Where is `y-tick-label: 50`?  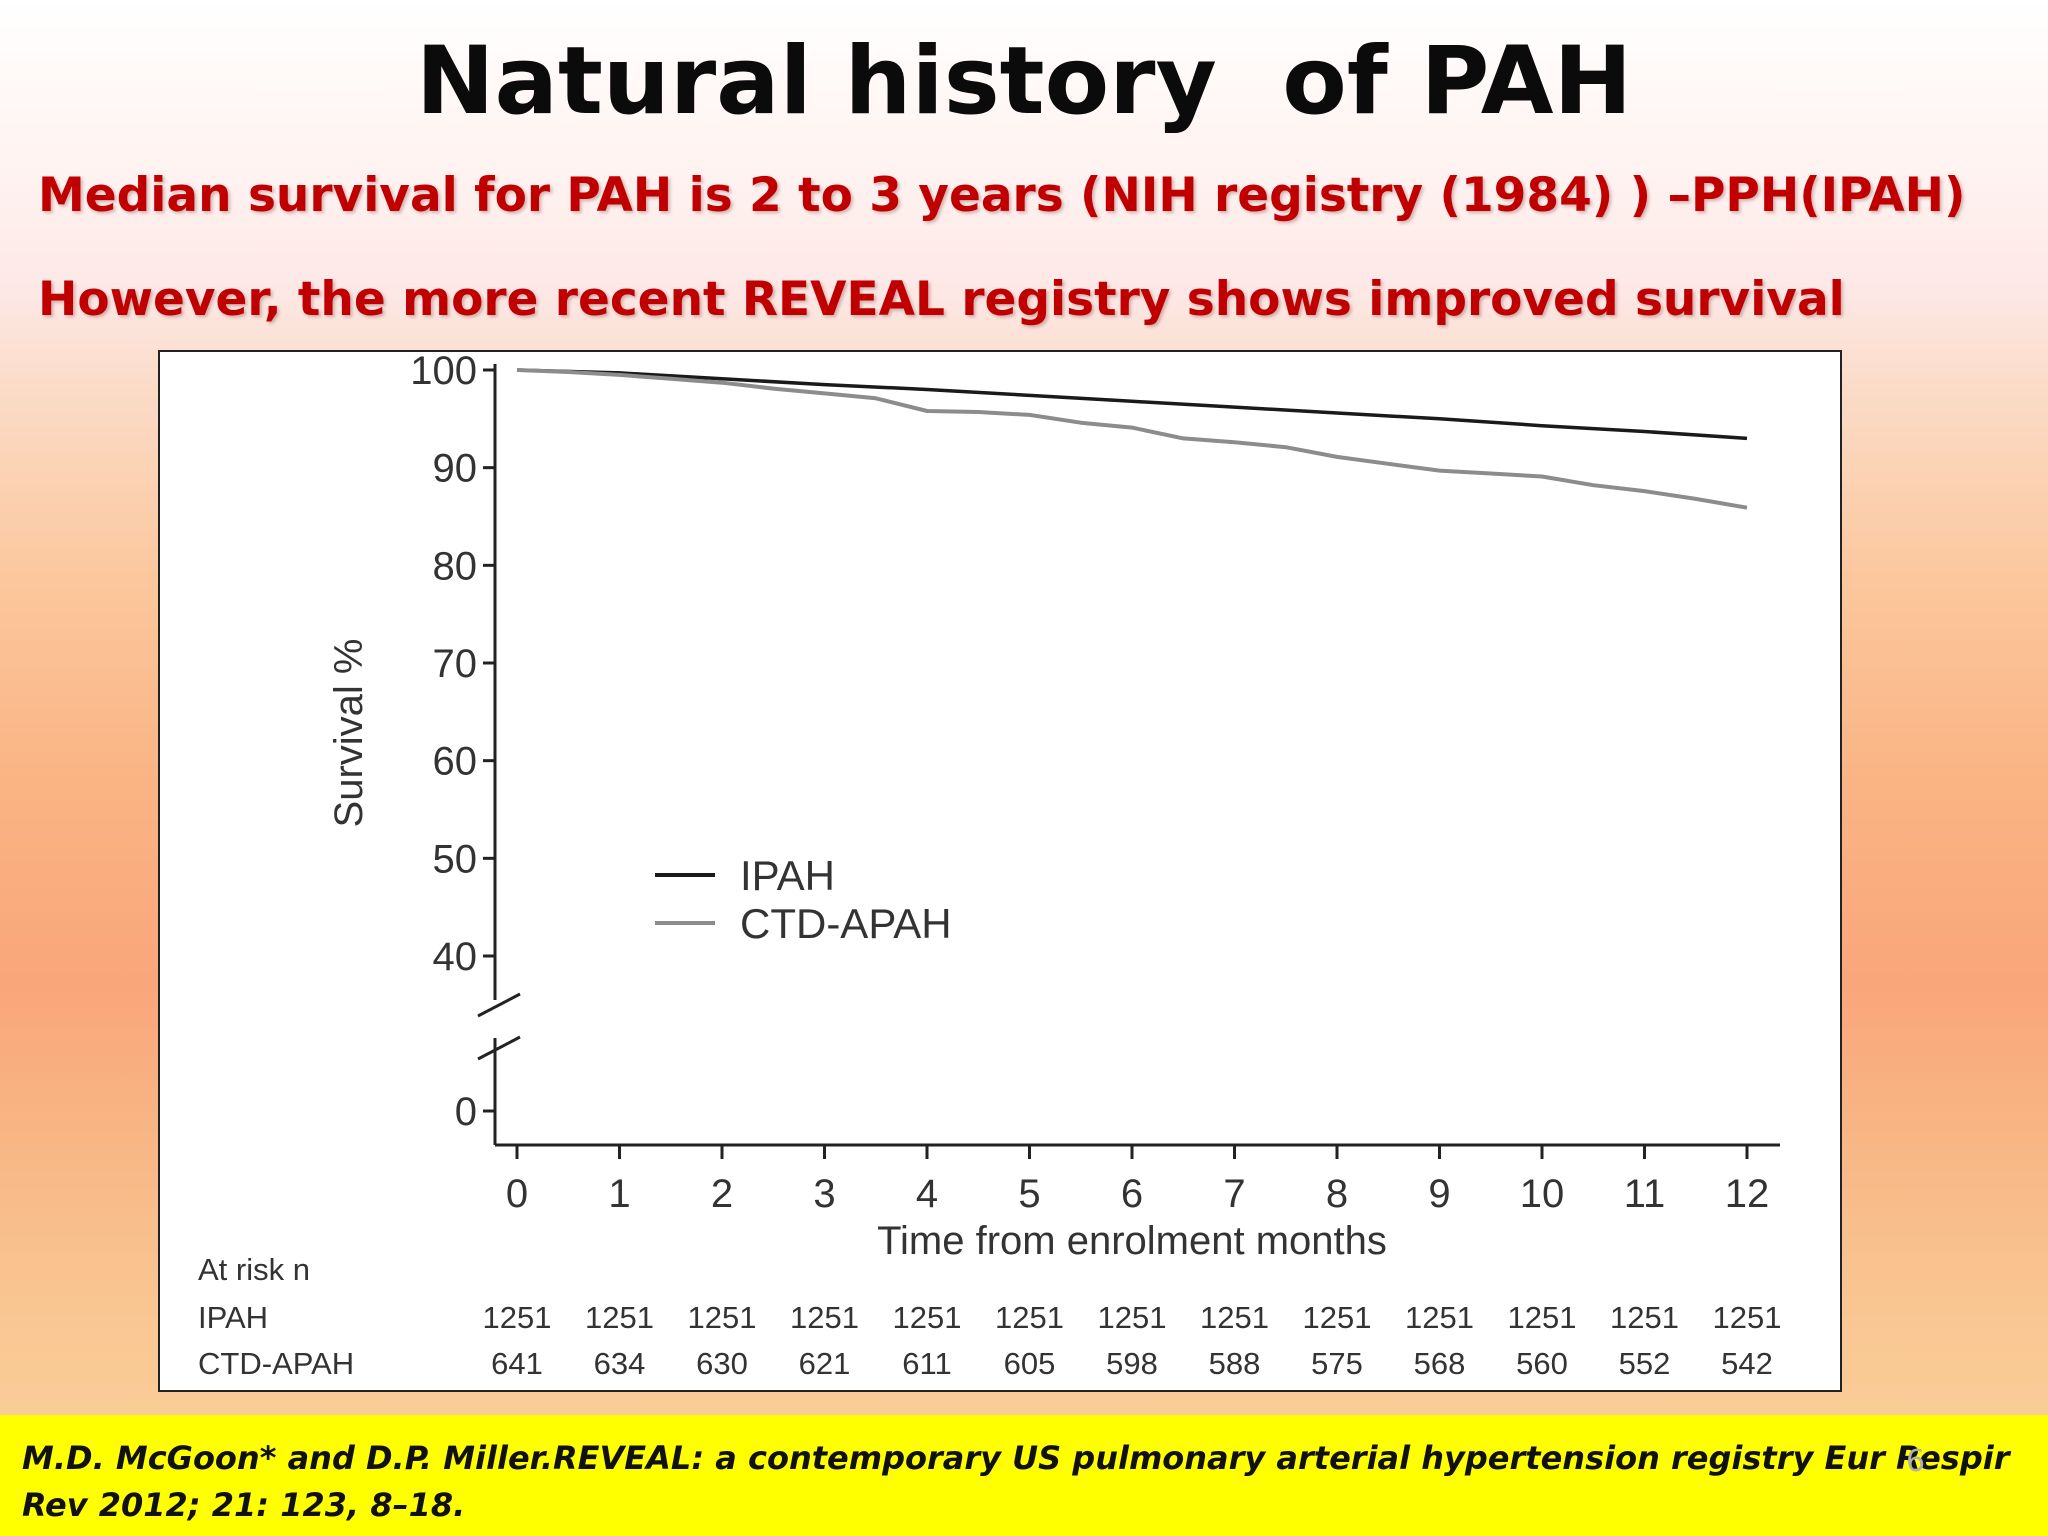 y-tick-label: 50 is located at coordinates (455, 859).